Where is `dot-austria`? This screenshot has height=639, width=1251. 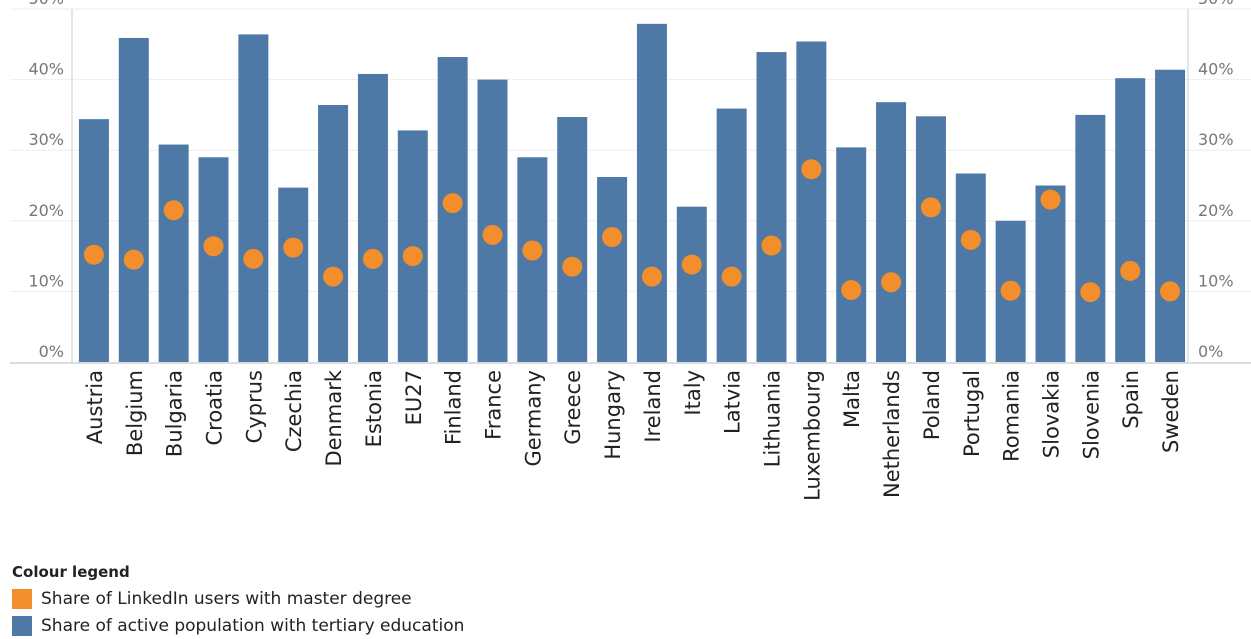 dot-austria is located at coordinates (93, 254).